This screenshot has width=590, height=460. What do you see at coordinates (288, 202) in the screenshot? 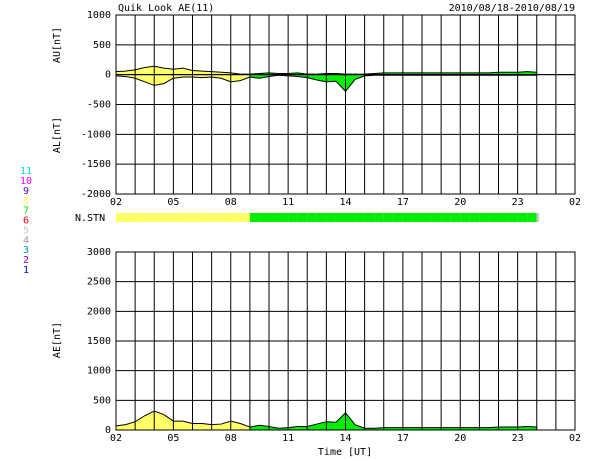
I see `x-tick-label: 11` at bounding box center [288, 202].